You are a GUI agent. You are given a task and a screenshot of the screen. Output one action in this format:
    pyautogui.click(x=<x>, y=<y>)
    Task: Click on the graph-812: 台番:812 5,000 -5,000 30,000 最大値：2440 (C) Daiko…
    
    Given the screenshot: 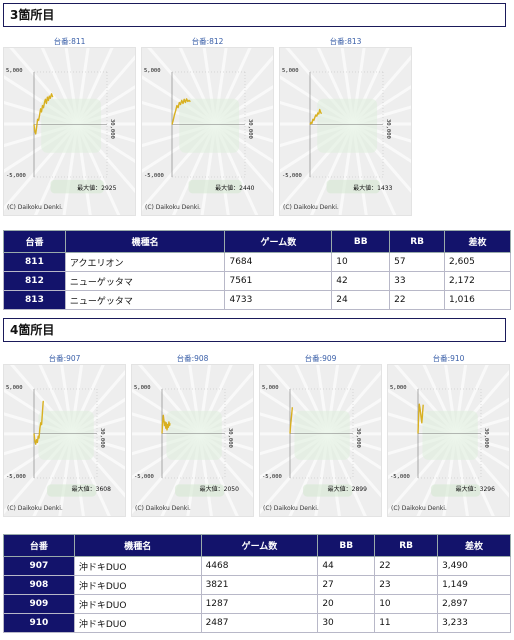 What is the action you would take?
    pyautogui.click(x=207, y=126)
    